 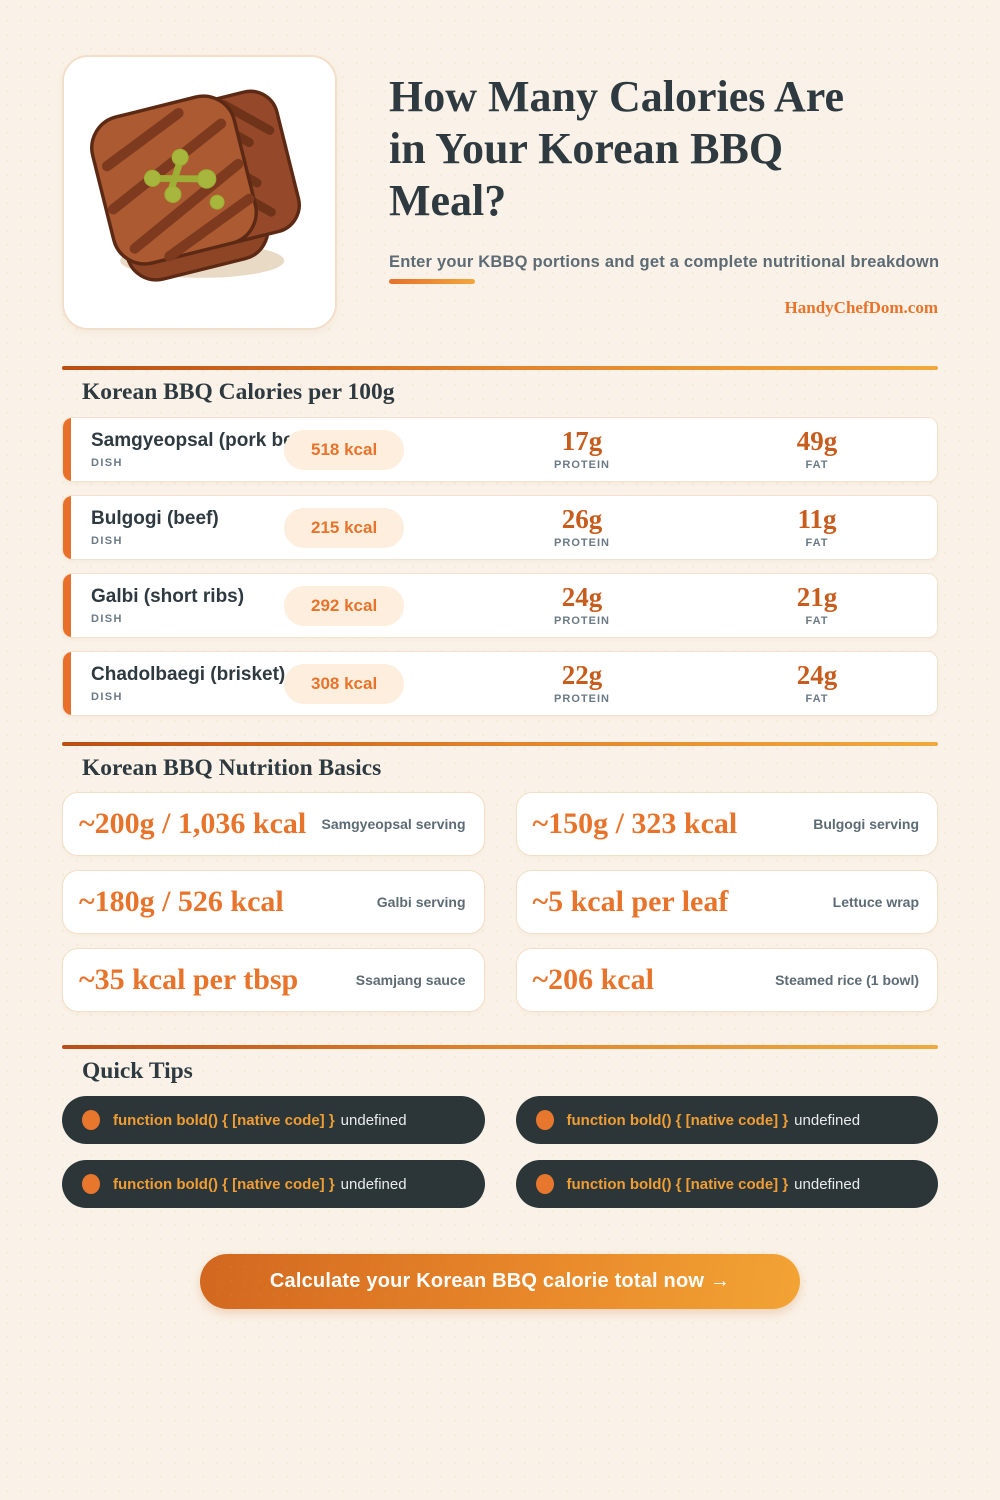 What do you see at coordinates (635, 823) in the screenshot?
I see `basics-value: ~150g / 323 kcal` at bounding box center [635, 823].